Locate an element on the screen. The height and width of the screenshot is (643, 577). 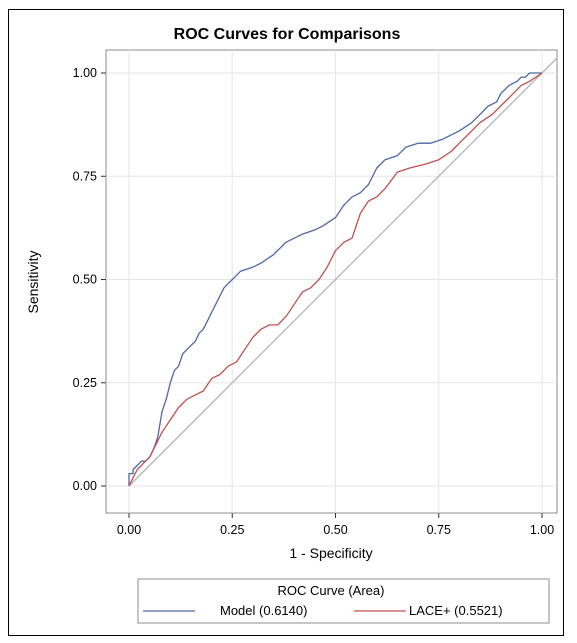
y-tick-label: 0.50 is located at coordinates (85, 280).